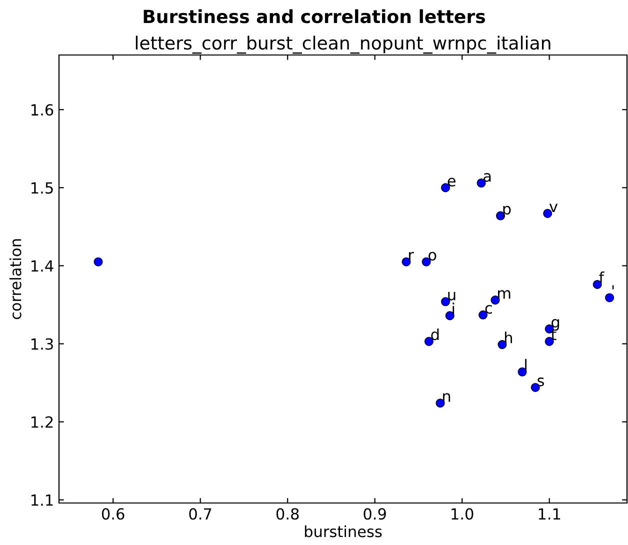 This screenshot has width=628, height=545. I want to click on annotation: r, so click(411, 256).